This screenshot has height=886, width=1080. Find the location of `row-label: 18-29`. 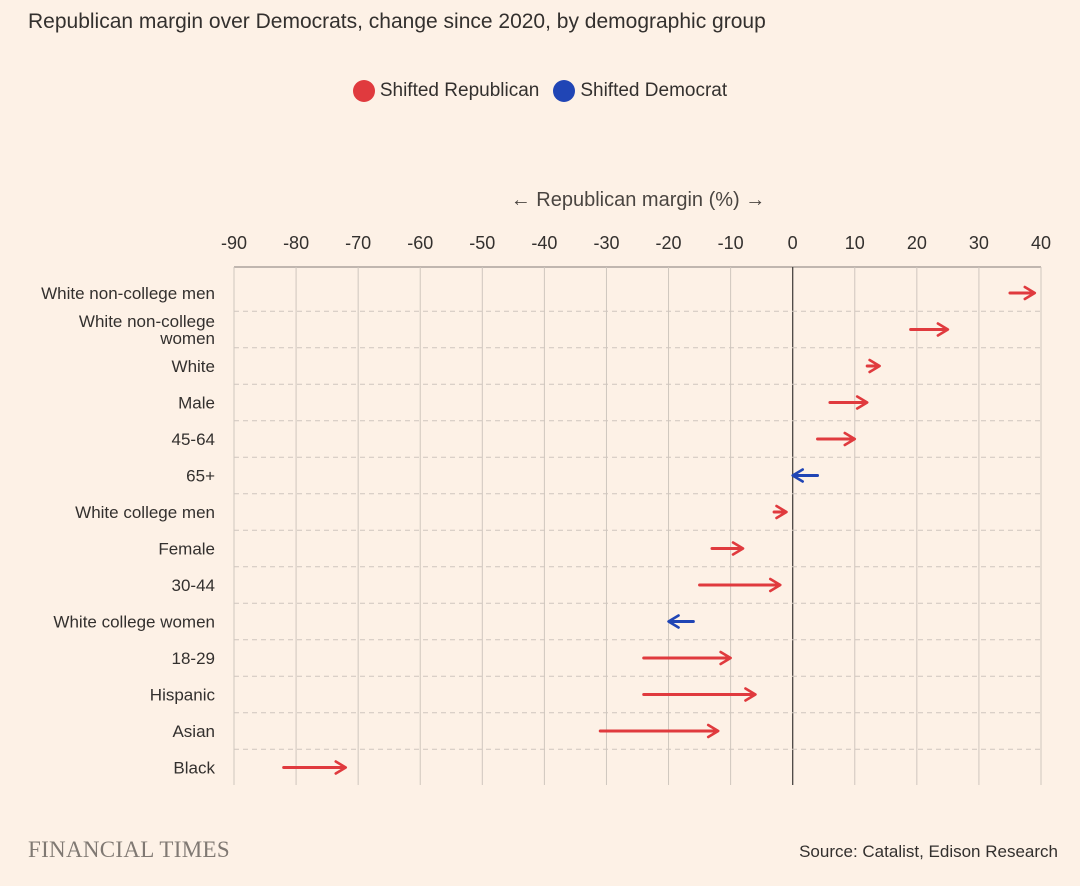

row-label: 18-29 is located at coordinates (193, 658).